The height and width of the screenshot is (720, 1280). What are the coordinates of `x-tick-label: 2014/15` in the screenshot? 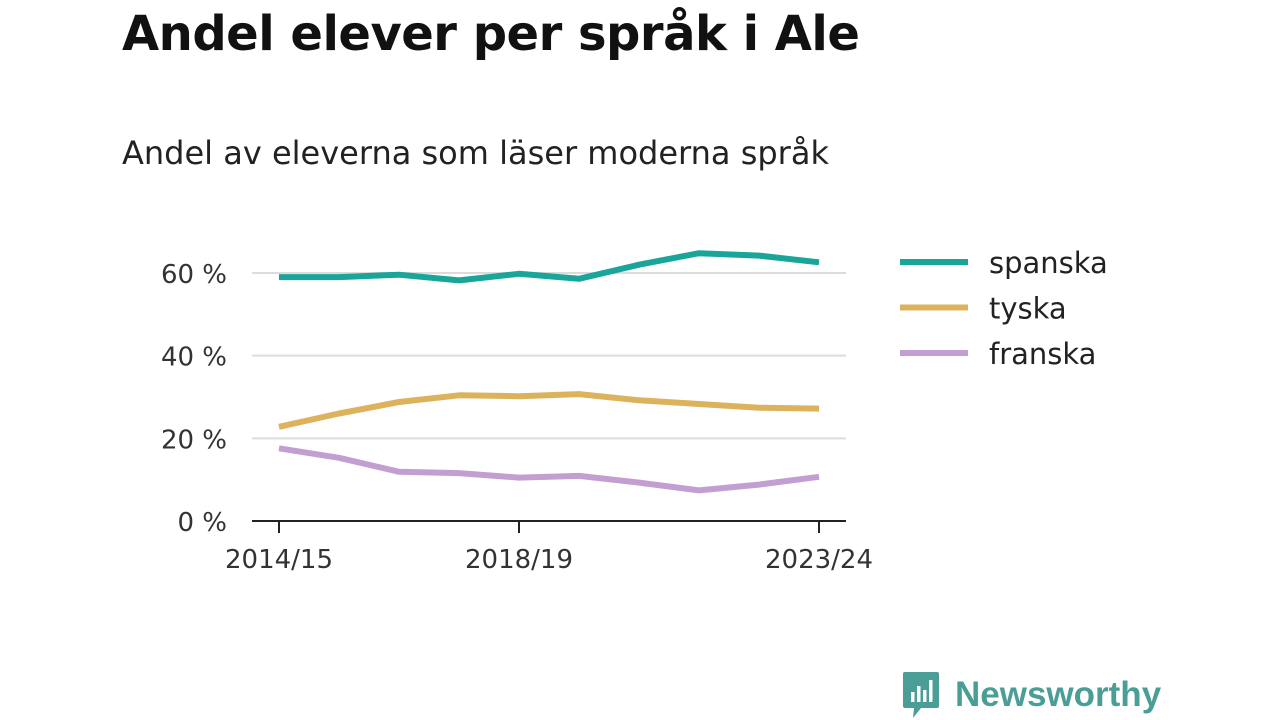 It's located at (279, 560).